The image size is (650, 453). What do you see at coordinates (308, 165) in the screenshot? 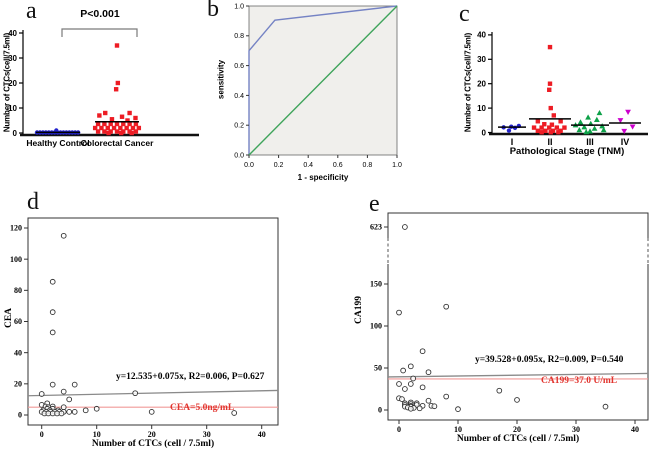
I see `tick-label: 0.4` at bounding box center [308, 165].